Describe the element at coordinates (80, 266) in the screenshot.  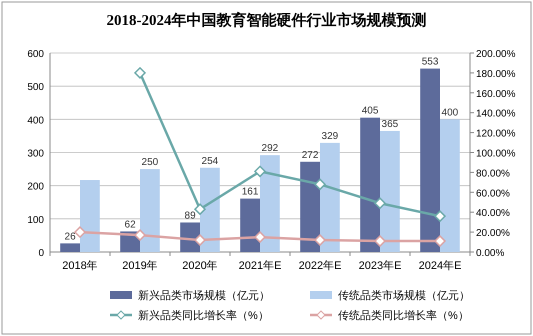
I see `x-tick-label: 2018年` at that location.